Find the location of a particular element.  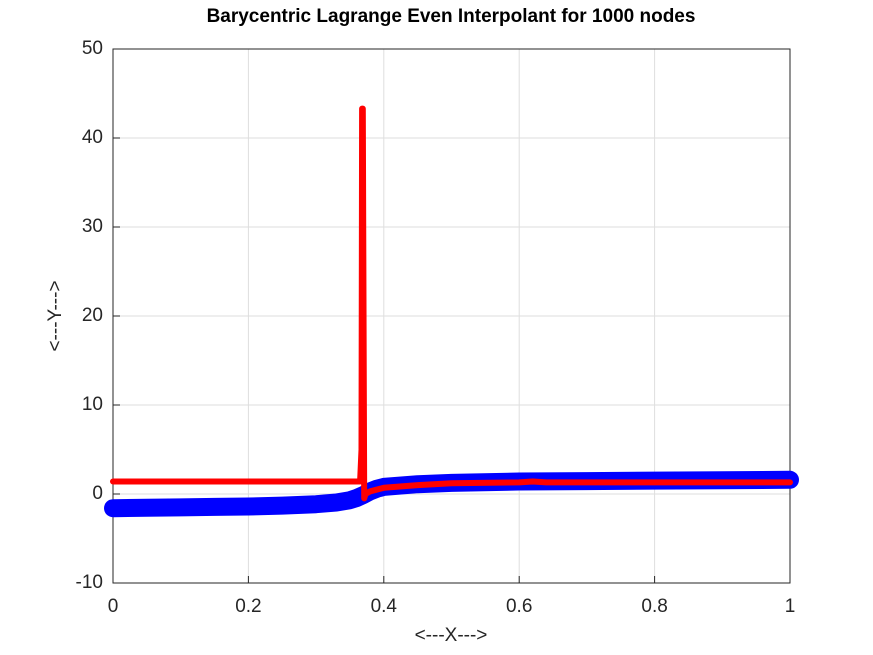

x-tick-label: 0.6 is located at coordinates (519, 606).